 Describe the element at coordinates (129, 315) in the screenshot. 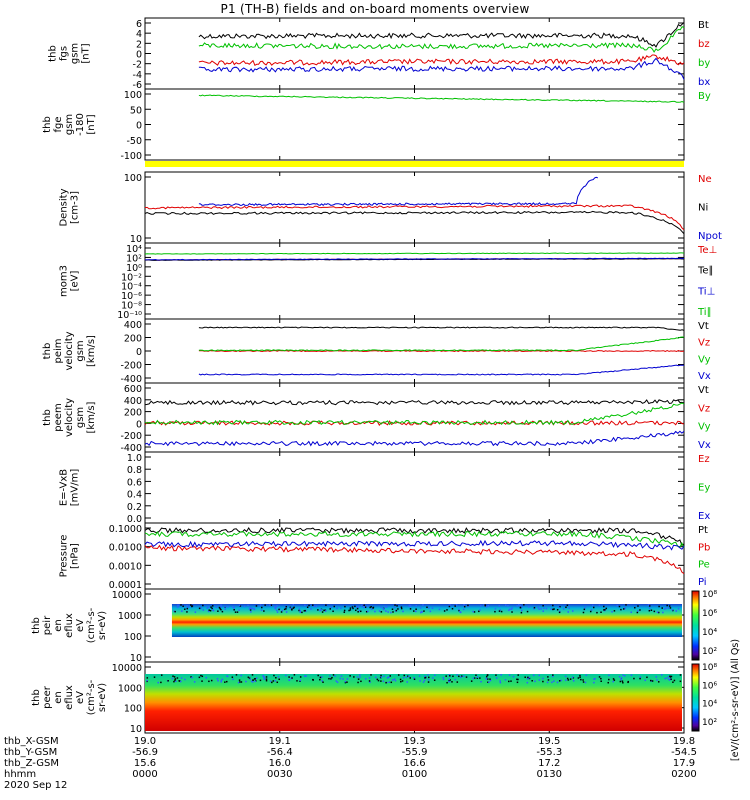

I see `y-tick-label: 10⁻¹⁰` at that location.